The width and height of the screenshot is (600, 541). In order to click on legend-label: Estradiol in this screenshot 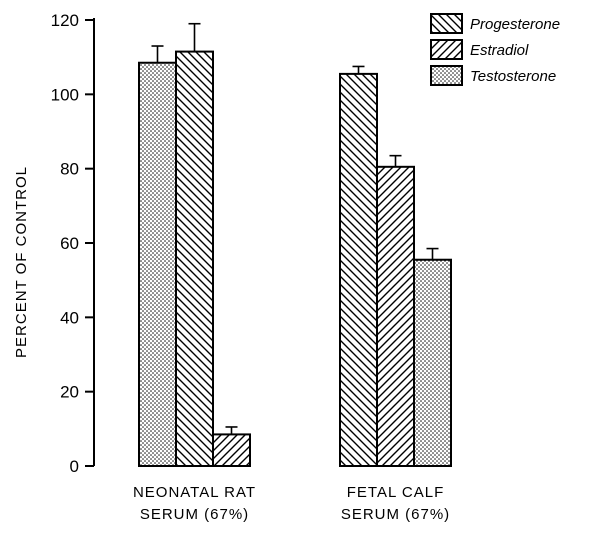, I will do `click(499, 50)`.